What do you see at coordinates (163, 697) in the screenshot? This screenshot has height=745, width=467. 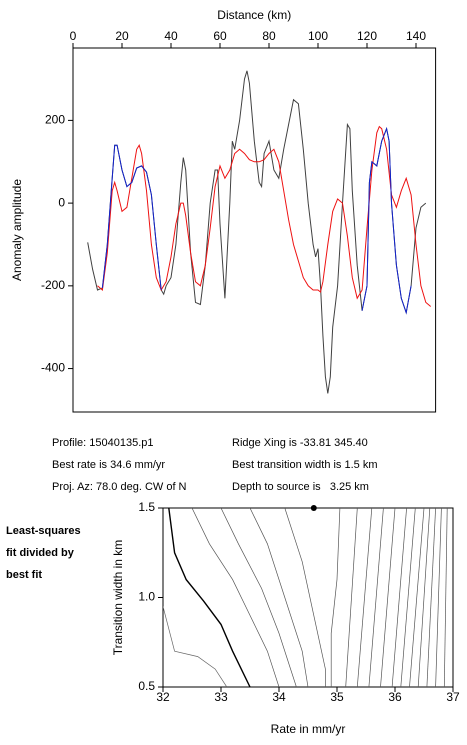 I see `x-tick-label: 32` at bounding box center [163, 697].